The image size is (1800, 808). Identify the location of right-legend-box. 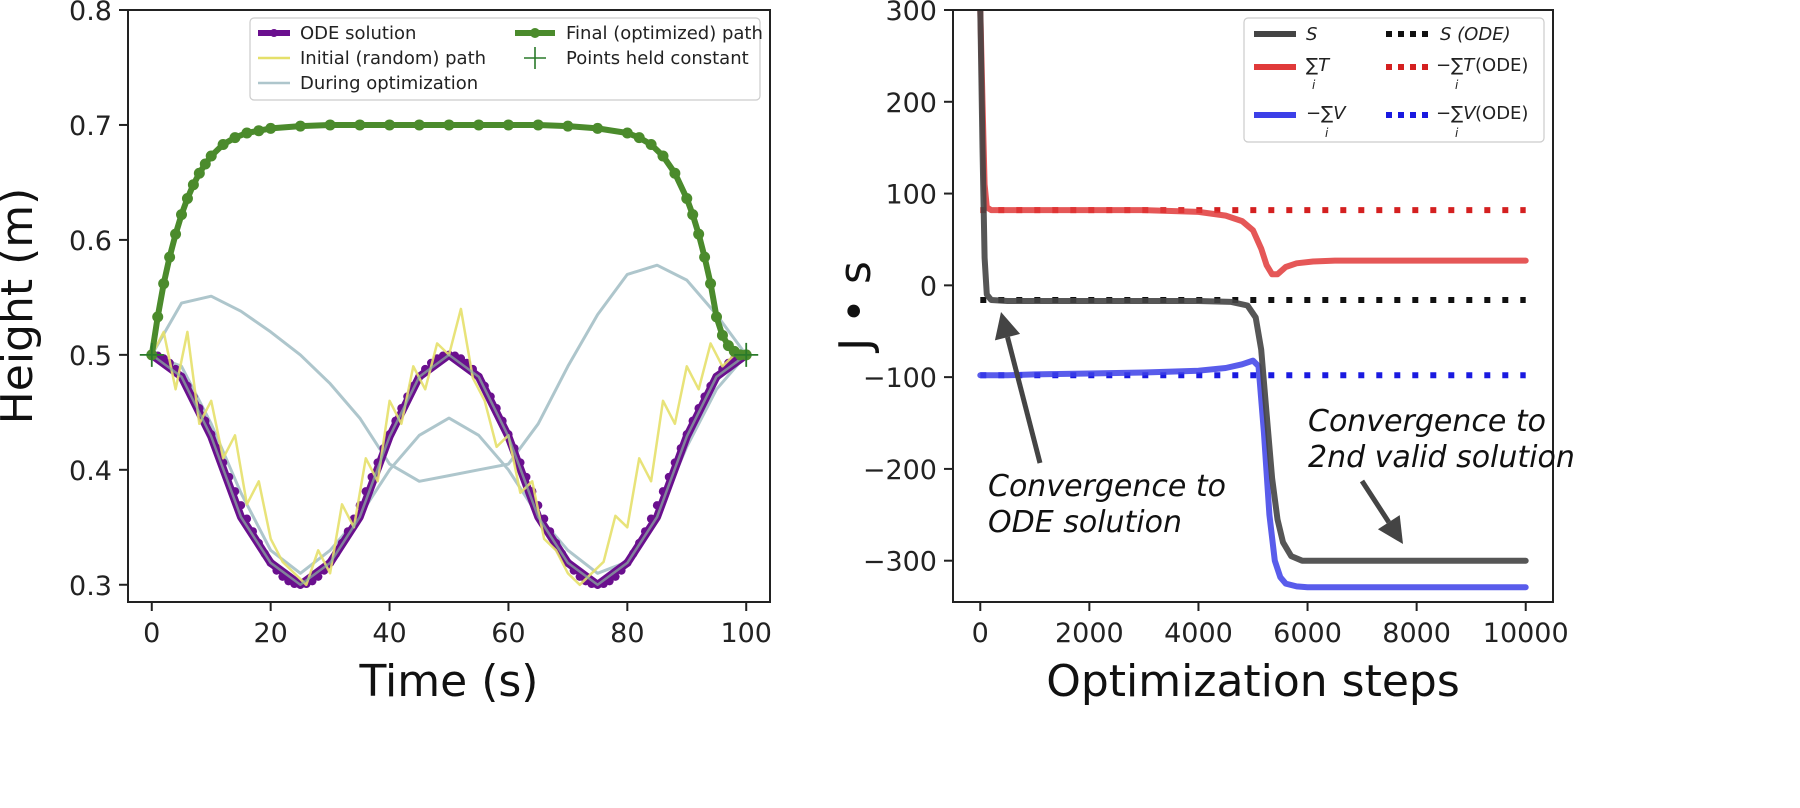
(1394, 80).